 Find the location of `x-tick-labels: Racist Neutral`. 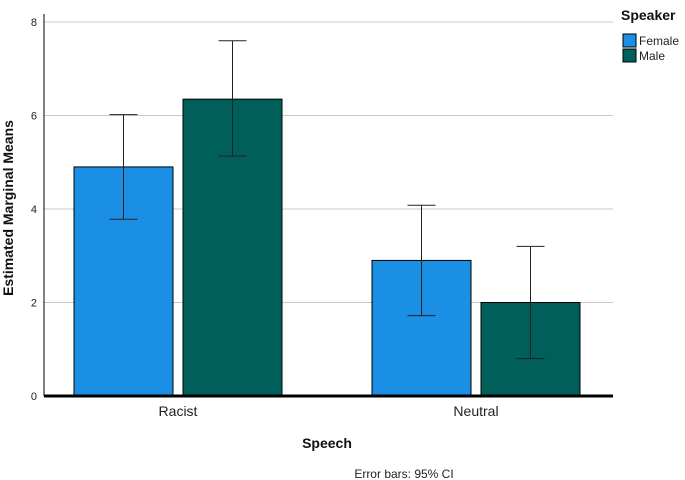

x-tick-labels: Racist Neutral is located at coordinates (329, 411).